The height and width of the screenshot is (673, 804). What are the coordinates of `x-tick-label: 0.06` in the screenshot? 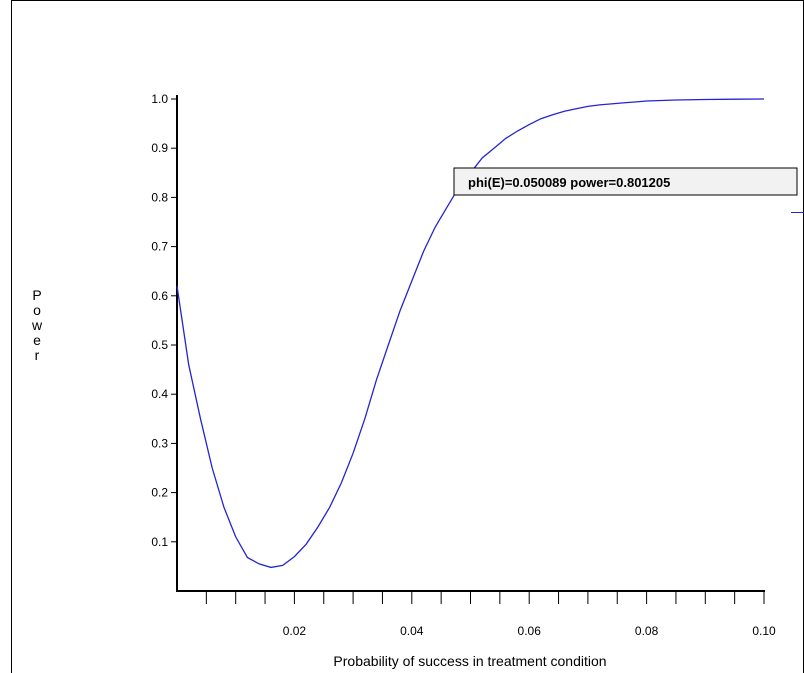 It's located at (530, 631).